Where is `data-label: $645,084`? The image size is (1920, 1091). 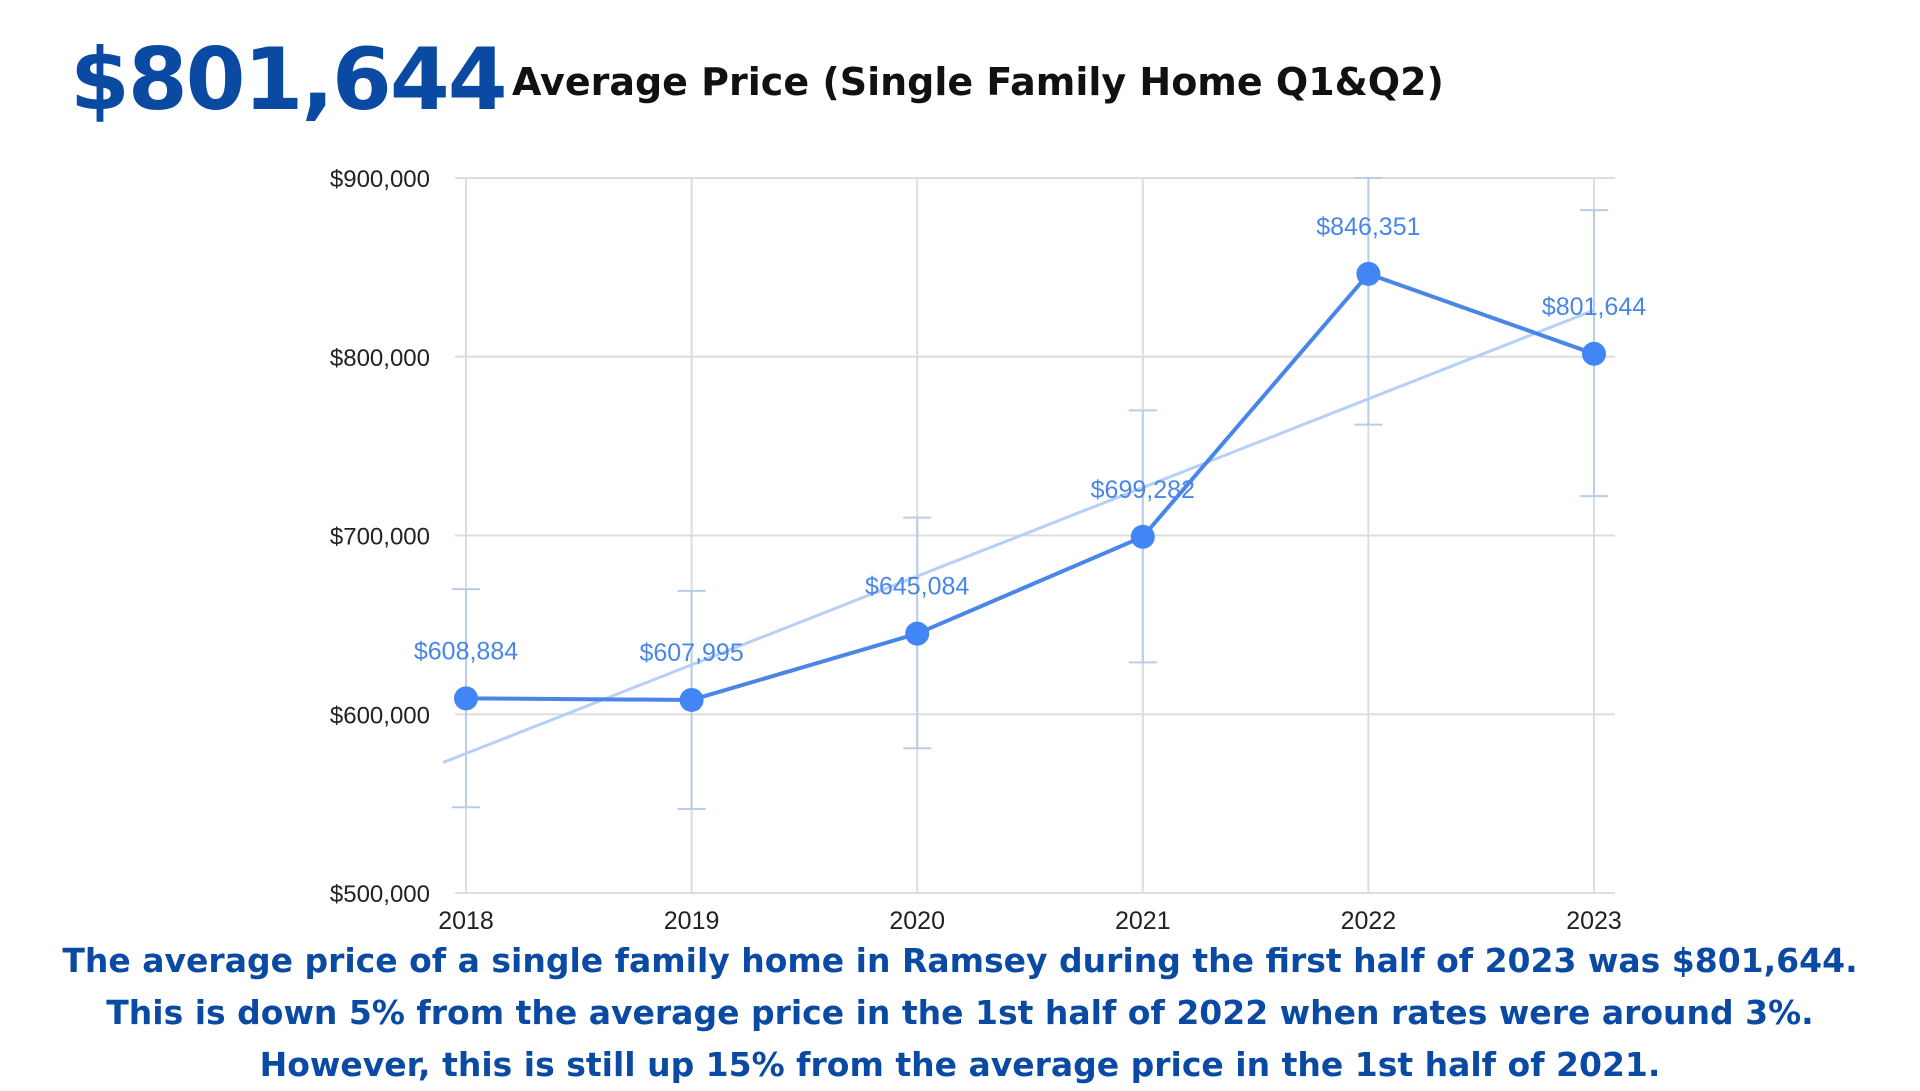 data-label: $645,084 is located at coordinates (917, 587).